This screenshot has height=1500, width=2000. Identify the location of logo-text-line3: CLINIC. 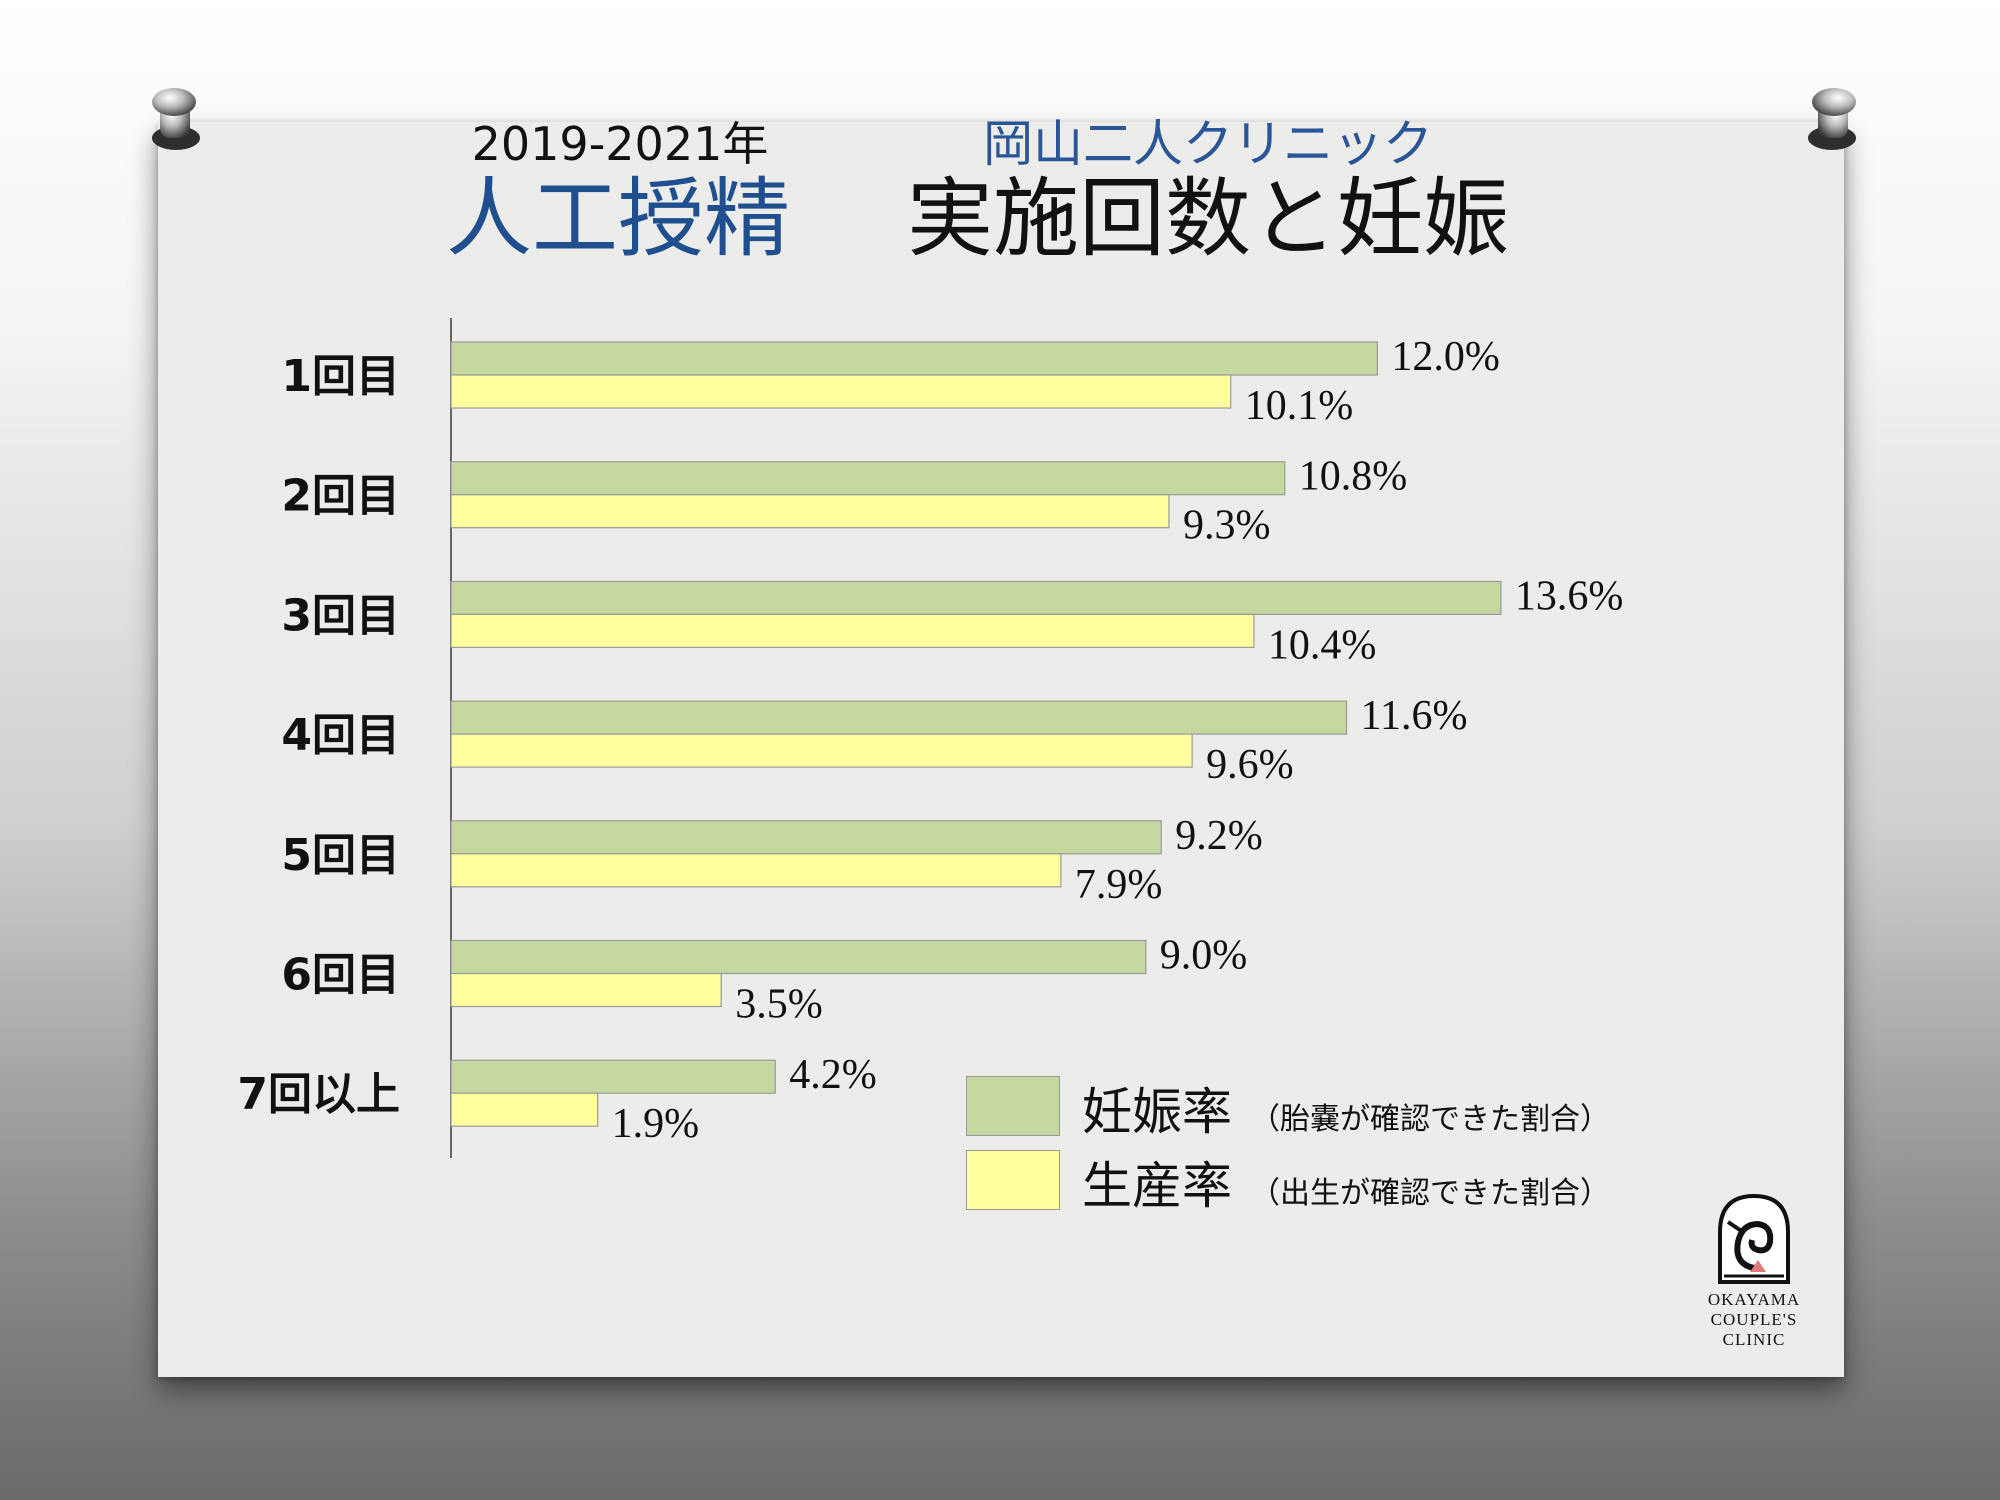
(1754, 1339).